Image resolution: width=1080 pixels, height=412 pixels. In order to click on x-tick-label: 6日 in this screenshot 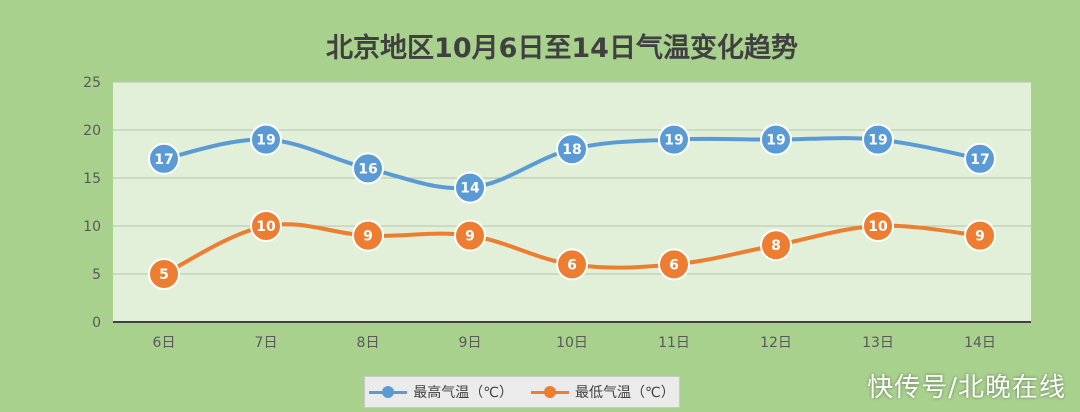, I will do `click(164, 343)`.